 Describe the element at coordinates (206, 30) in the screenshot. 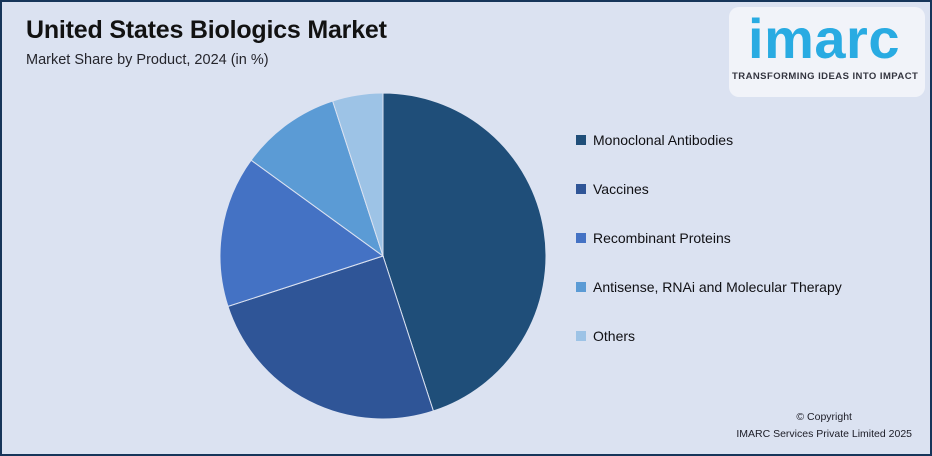

I see `page-title: United States Biologics Market` at that location.